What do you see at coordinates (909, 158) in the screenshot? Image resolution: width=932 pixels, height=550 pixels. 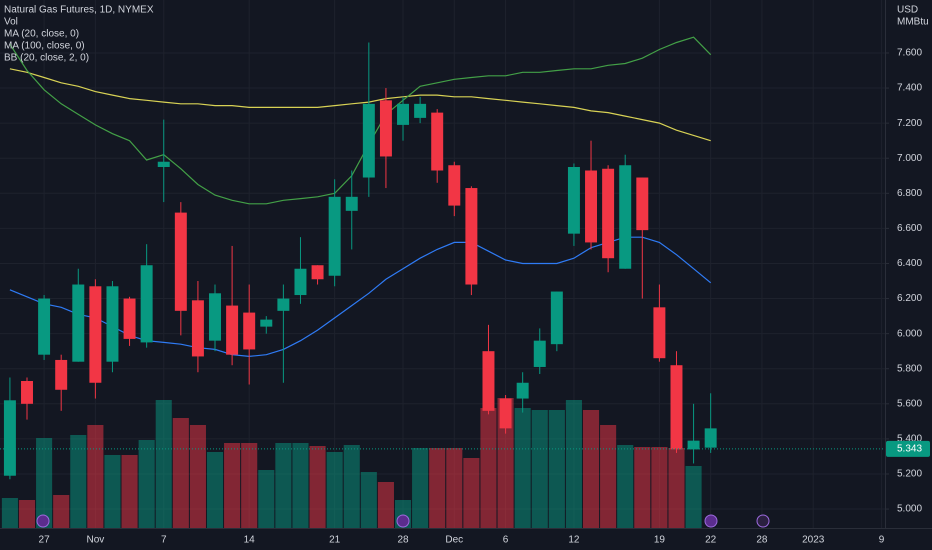 I see `y-tick-label: 7.000` at bounding box center [909, 158].